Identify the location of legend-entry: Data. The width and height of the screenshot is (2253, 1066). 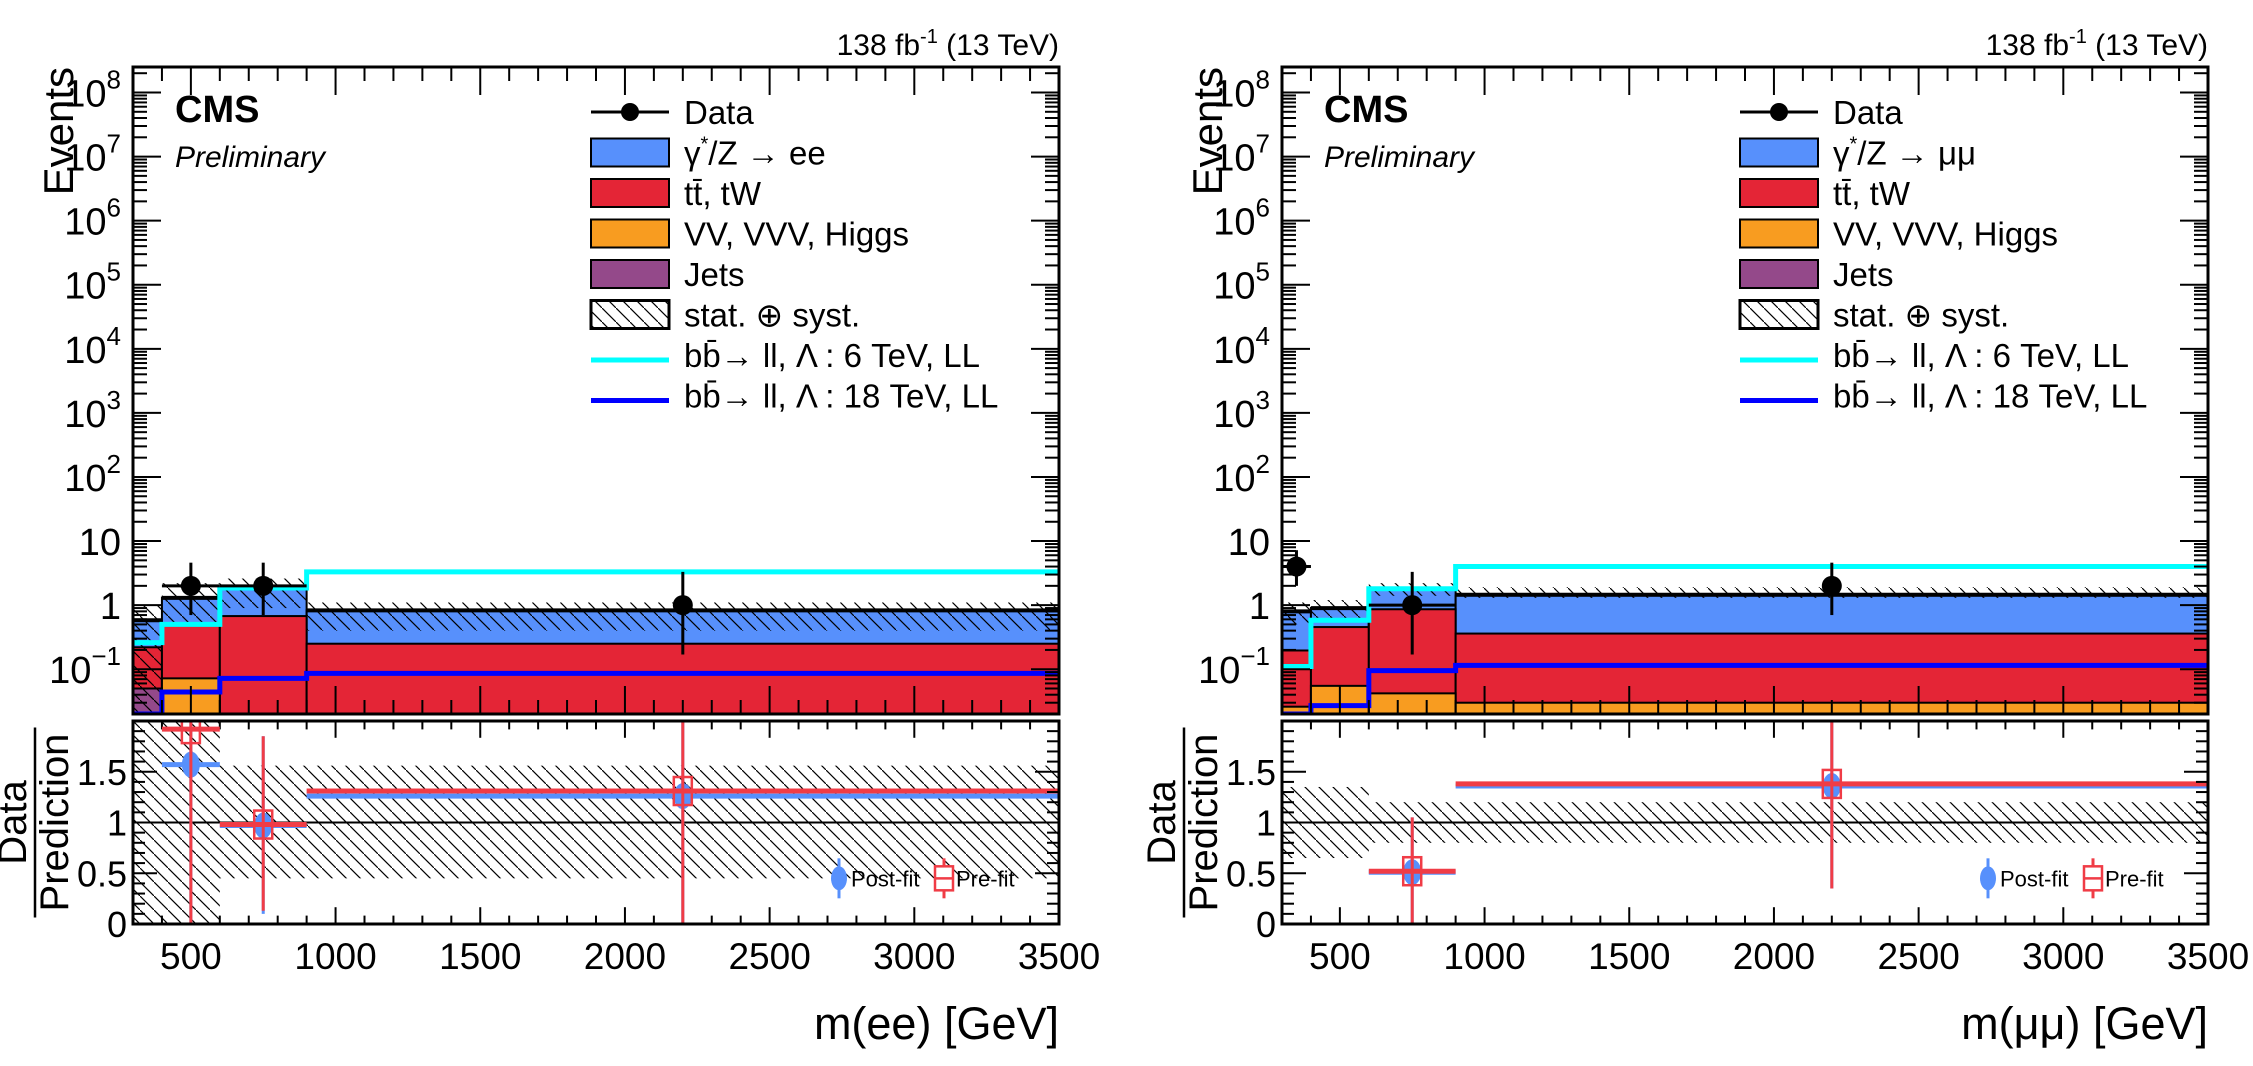
(672, 112).